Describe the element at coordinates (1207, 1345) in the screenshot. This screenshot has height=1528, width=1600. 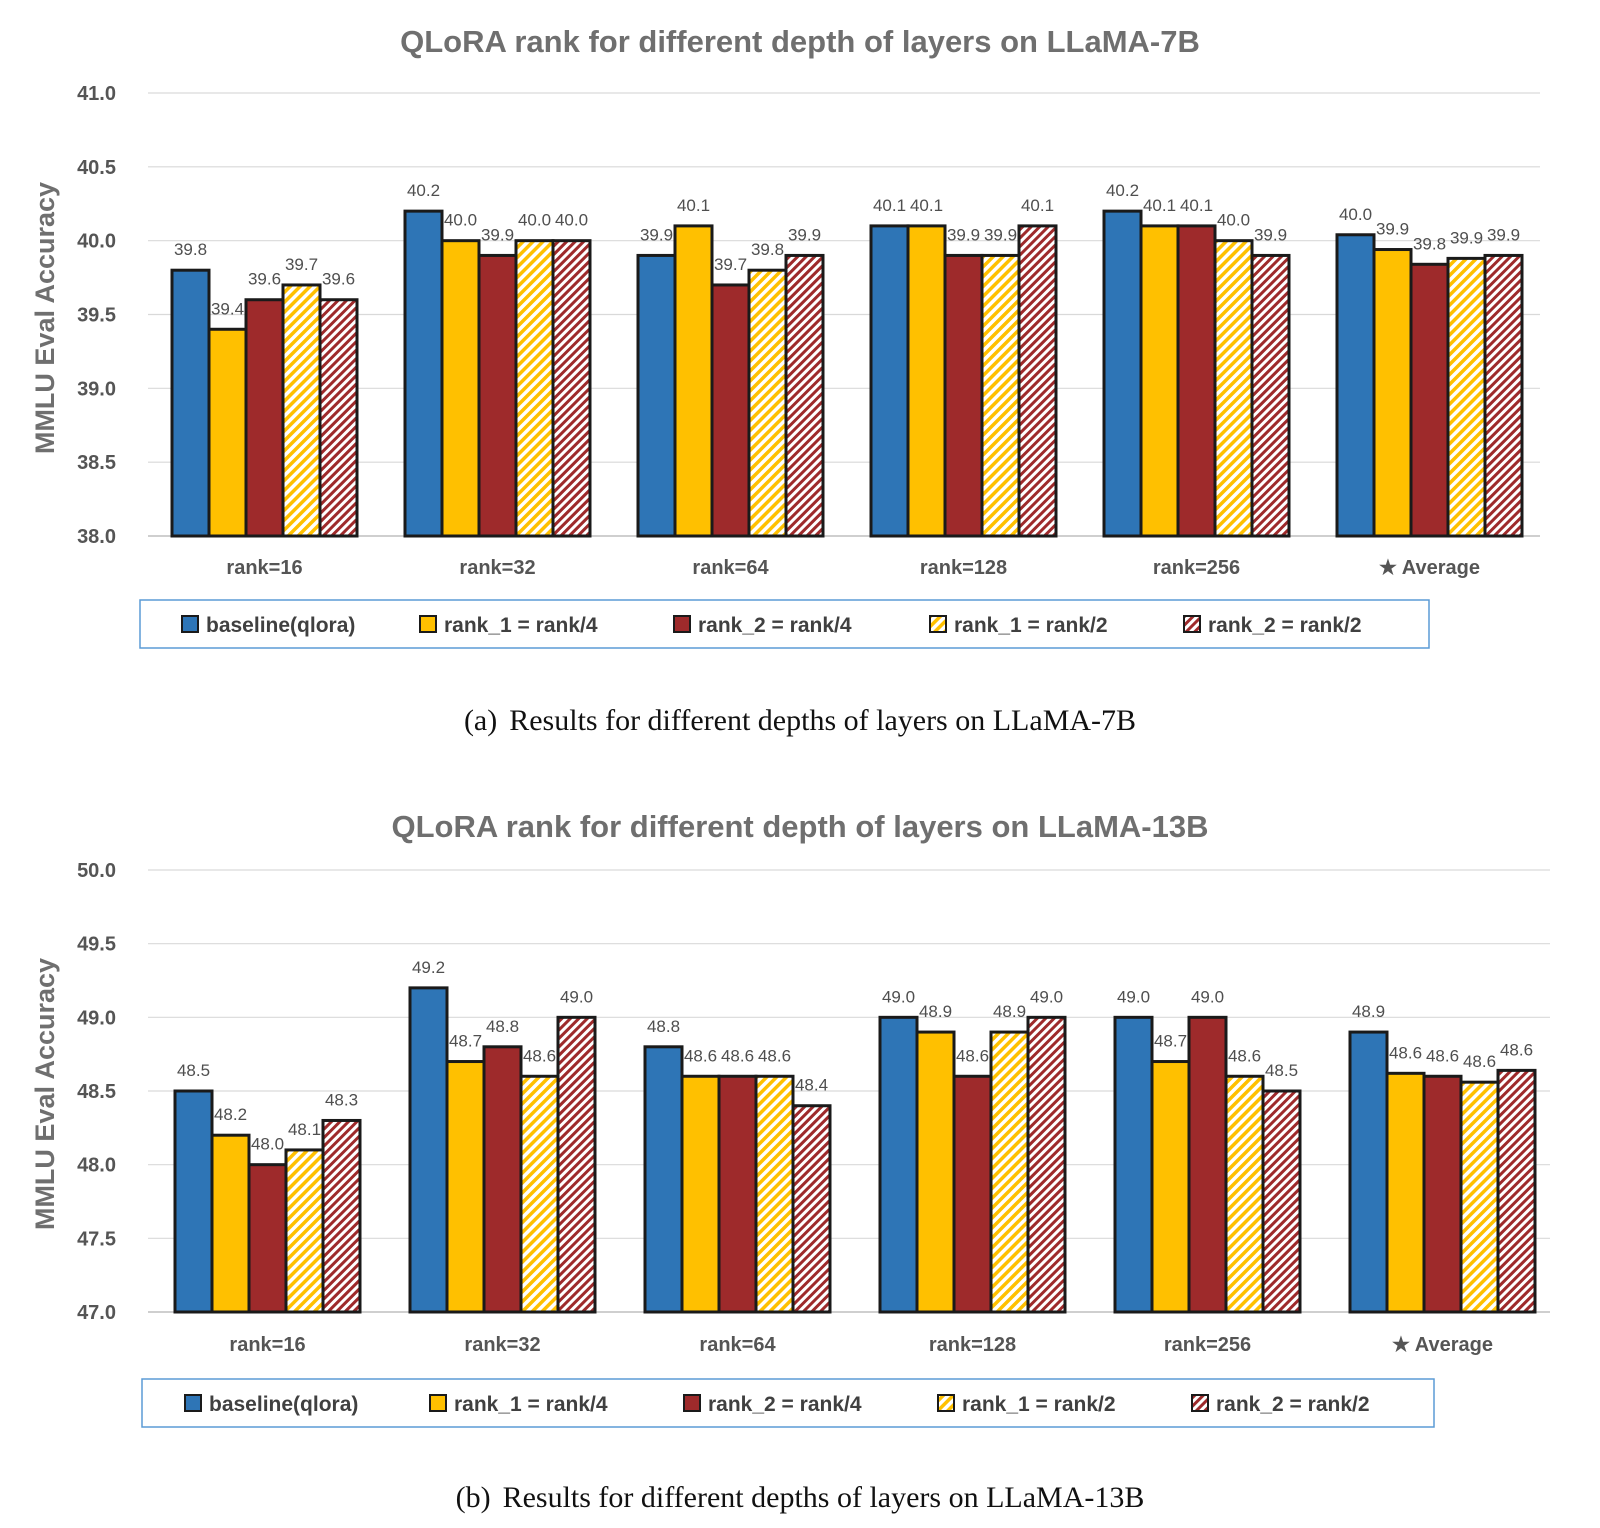
I see `x-tick-label: rank=256` at that location.